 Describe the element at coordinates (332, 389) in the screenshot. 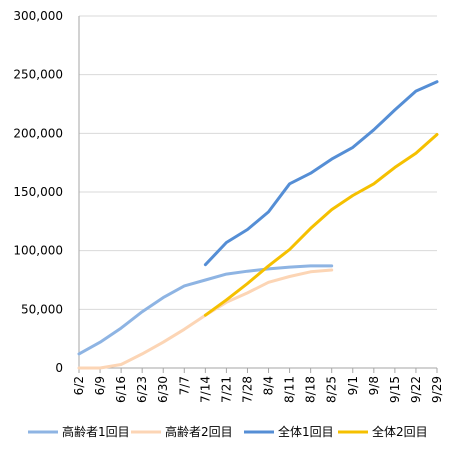

I see `x-tick-label: 8/25` at that location.